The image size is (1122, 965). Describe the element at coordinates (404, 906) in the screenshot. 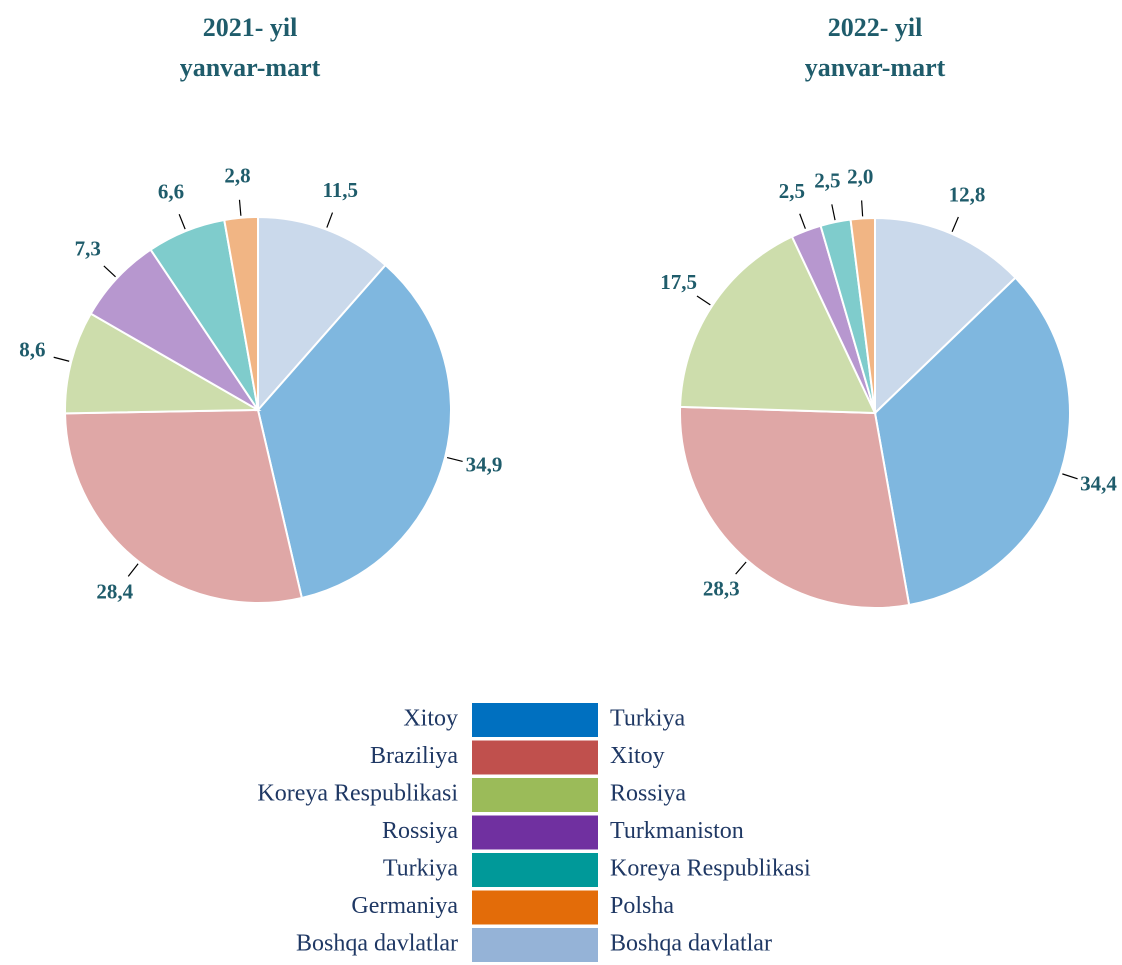

I see `legend-label: Germaniya` at that location.